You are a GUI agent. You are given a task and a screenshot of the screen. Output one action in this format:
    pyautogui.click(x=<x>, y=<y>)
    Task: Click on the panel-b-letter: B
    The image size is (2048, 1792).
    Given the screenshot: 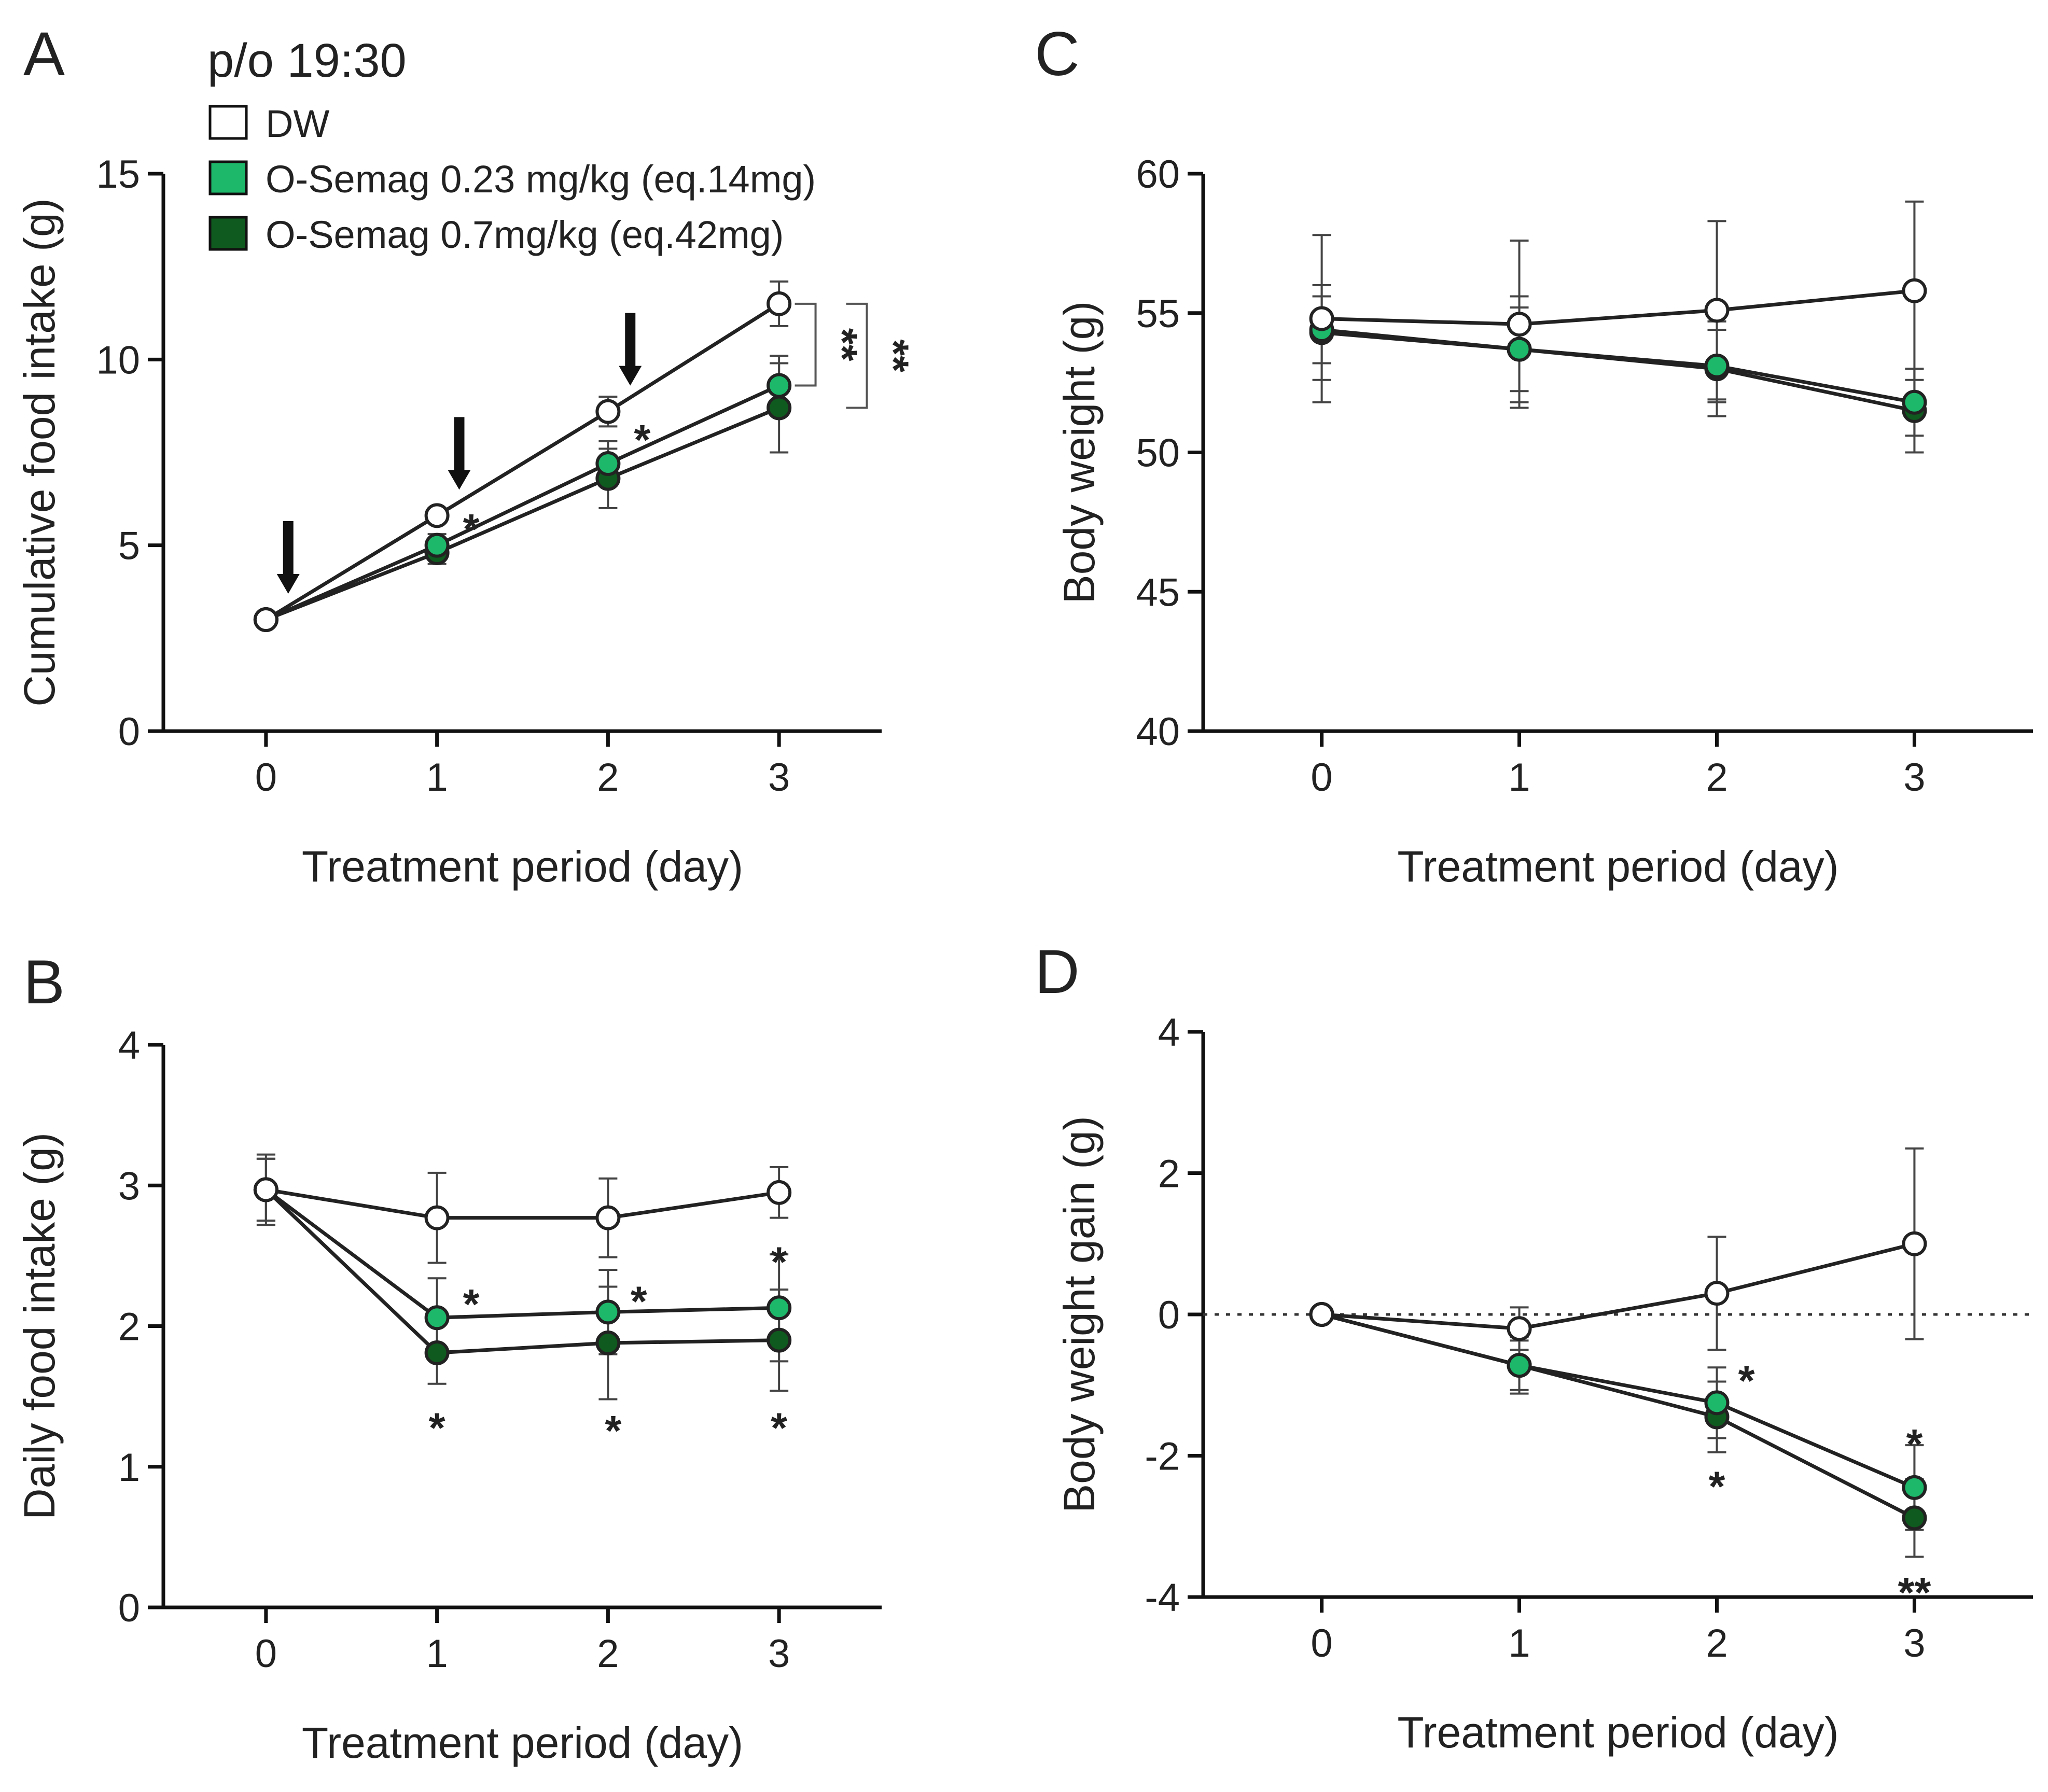 What is the action you would take?
    pyautogui.click(x=44, y=982)
    